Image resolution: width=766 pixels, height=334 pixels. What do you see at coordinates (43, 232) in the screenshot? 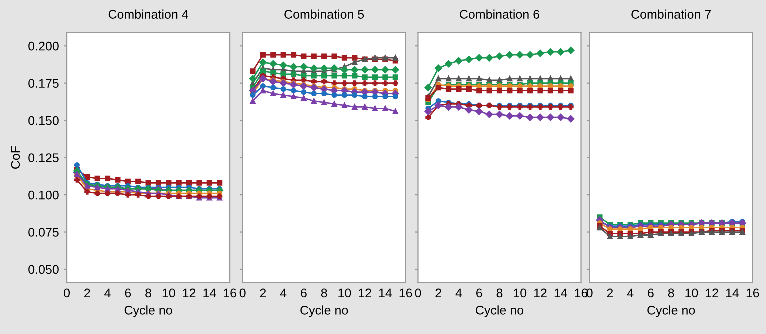
I see `y-tick-label: 0.075` at bounding box center [43, 232].